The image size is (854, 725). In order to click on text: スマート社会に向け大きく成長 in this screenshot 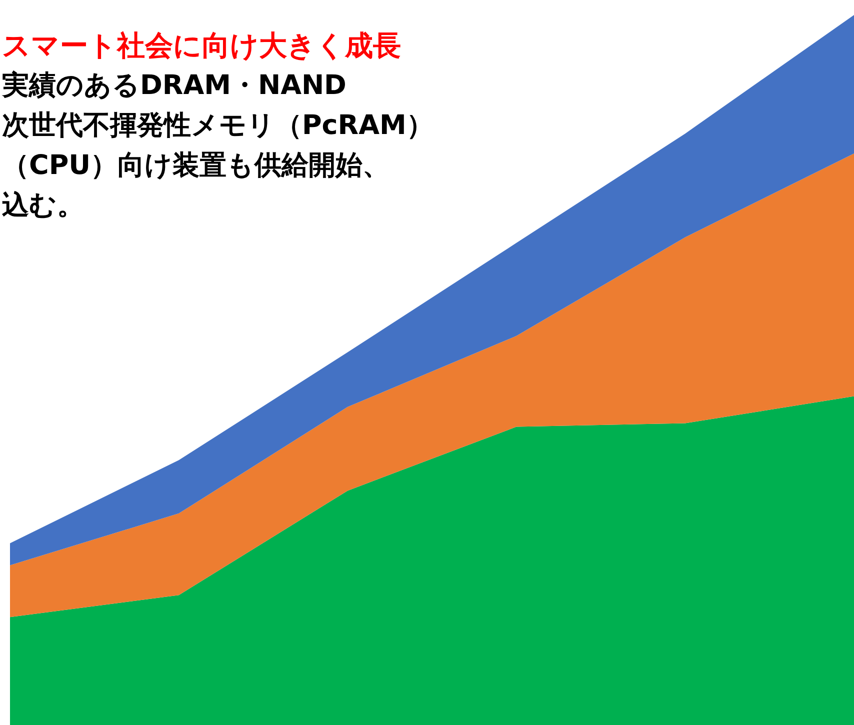, I will do `click(202, 46)`.